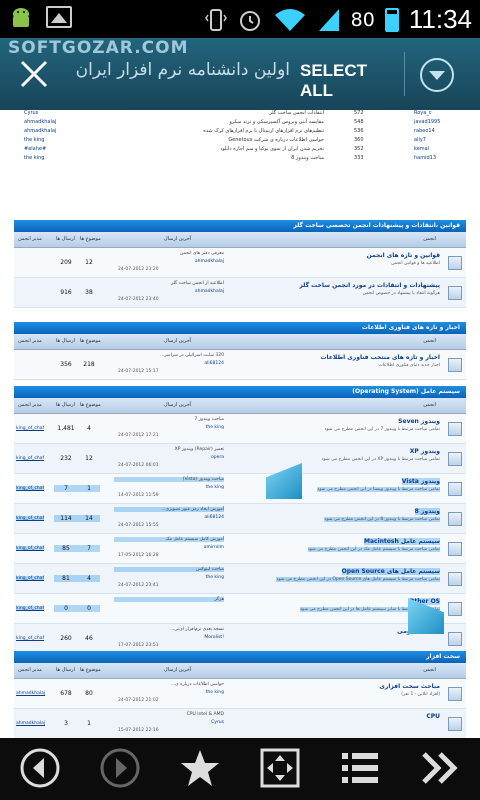  Describe the element at coordinates (409, 115) in the screenshot. I see `top-right-row: 572 Roya_c` at that location.